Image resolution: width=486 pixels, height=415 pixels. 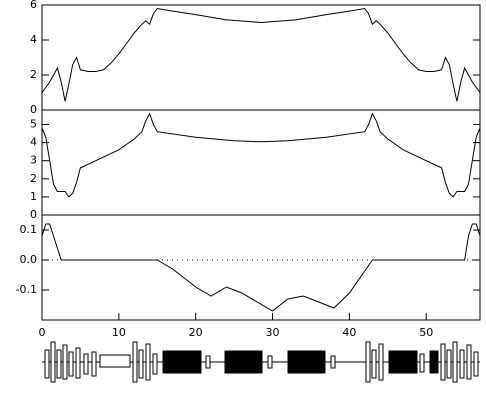 I want to click on y-tick-label: 3, so click(x=33, y=160).